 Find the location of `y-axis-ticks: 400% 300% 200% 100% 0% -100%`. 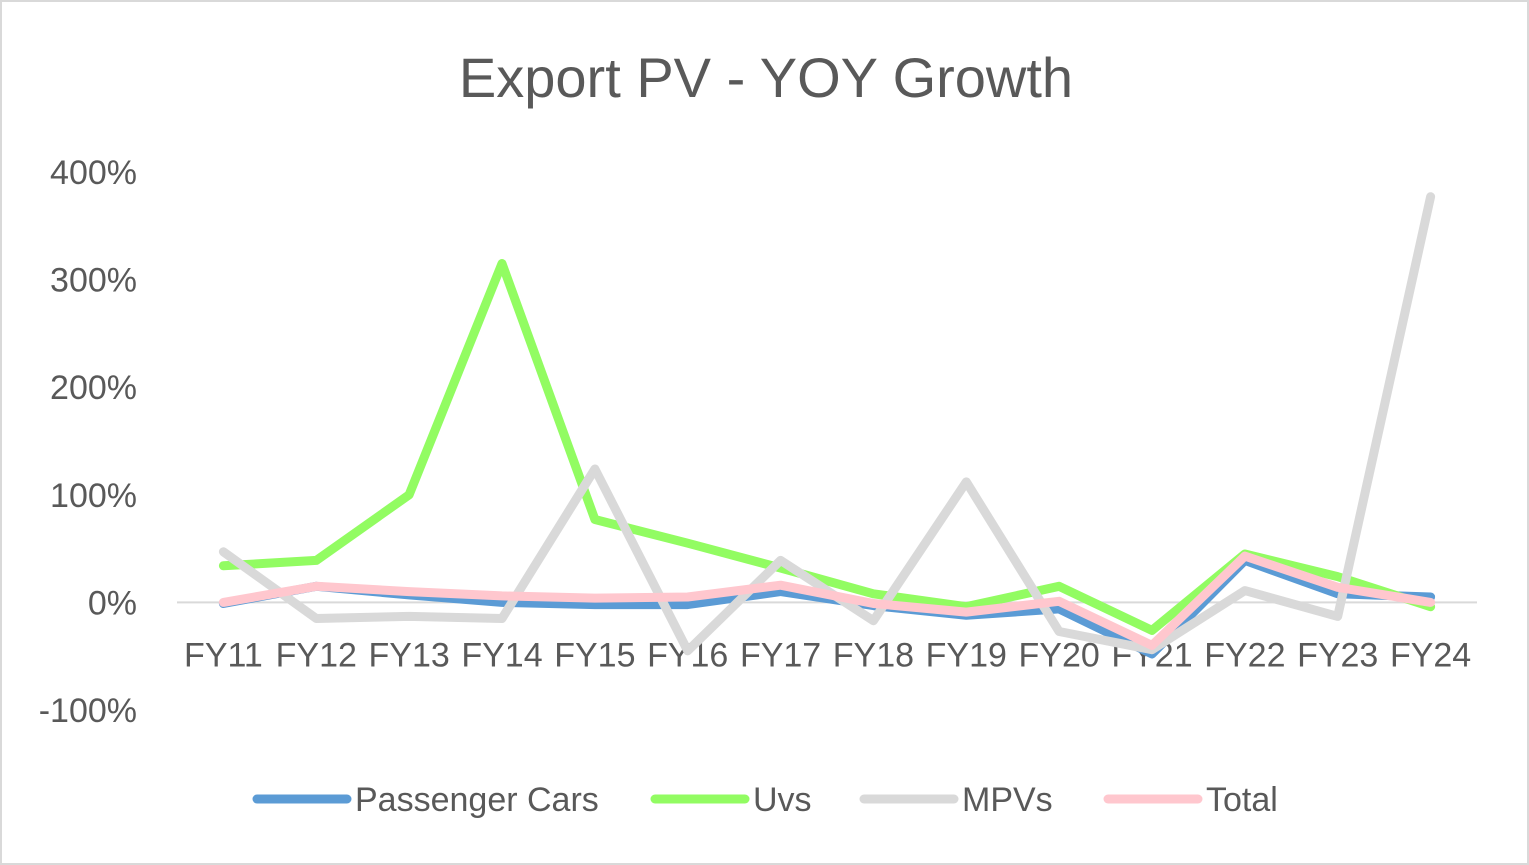

y-axis-ticks: 400% 300% 200% 100% 0% -100% is located at coordinates (88, 442).